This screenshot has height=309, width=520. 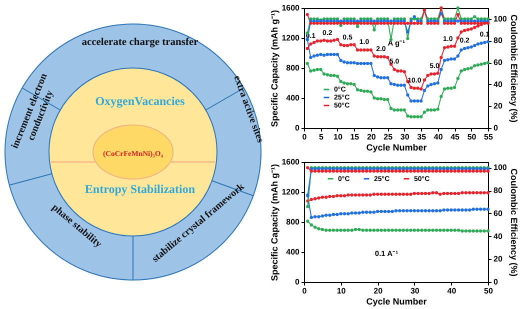 I want to click on y-tick-label: 1200, so click(x=291, y=192).